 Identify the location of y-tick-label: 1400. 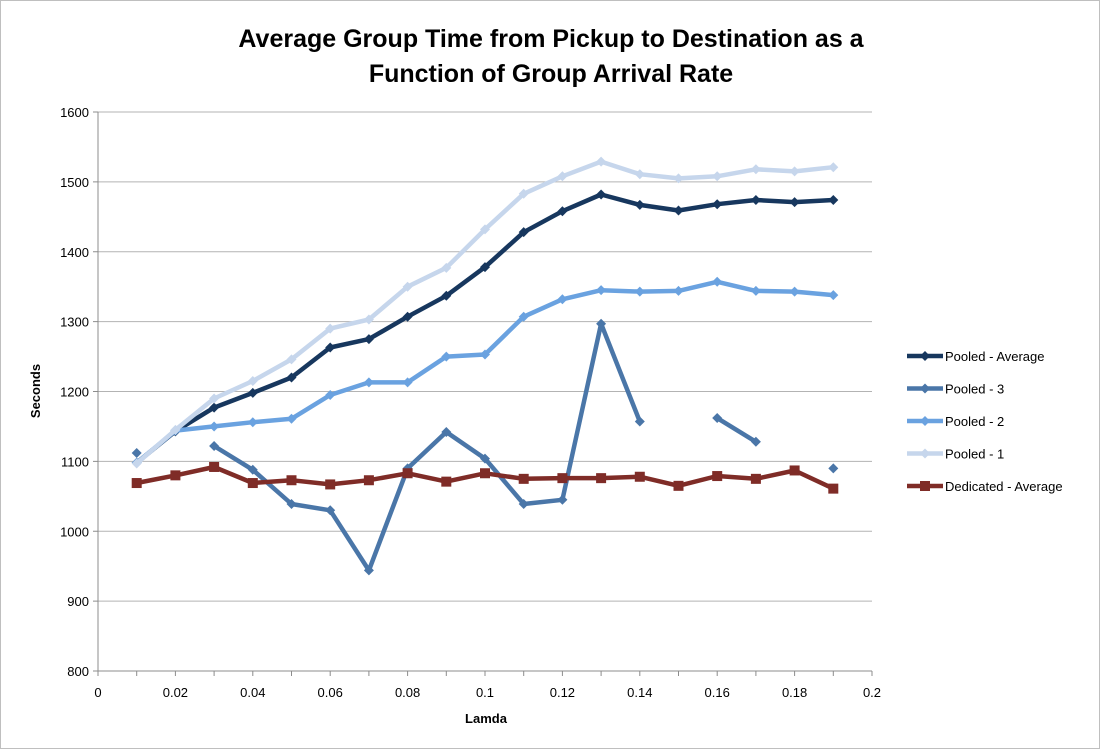
(74, 252).